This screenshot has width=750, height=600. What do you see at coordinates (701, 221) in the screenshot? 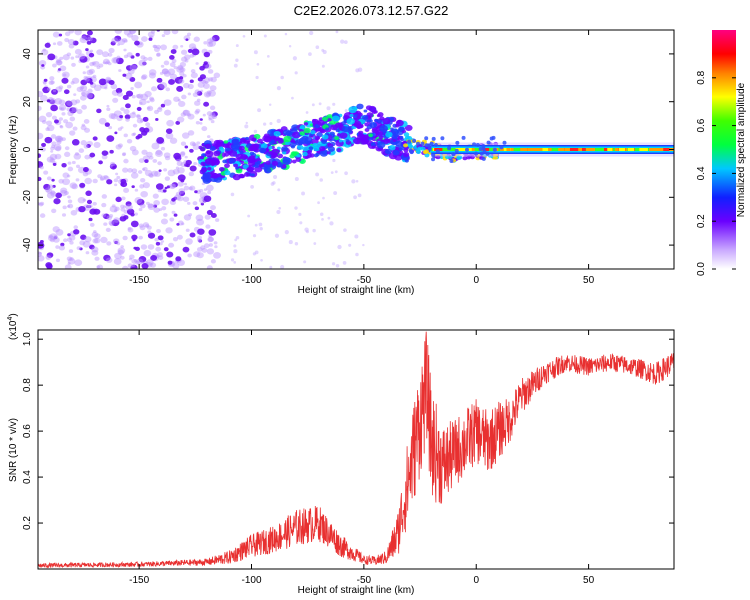
I see `colorbar-tick-label: 0.2` at bounding box center [701, 221].